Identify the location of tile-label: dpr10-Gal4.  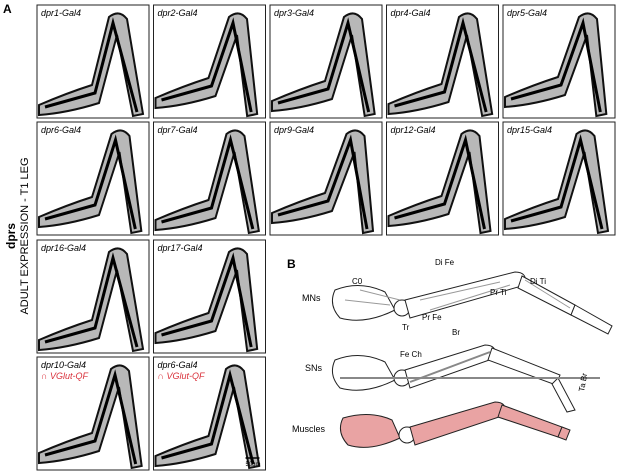
(63, 365).